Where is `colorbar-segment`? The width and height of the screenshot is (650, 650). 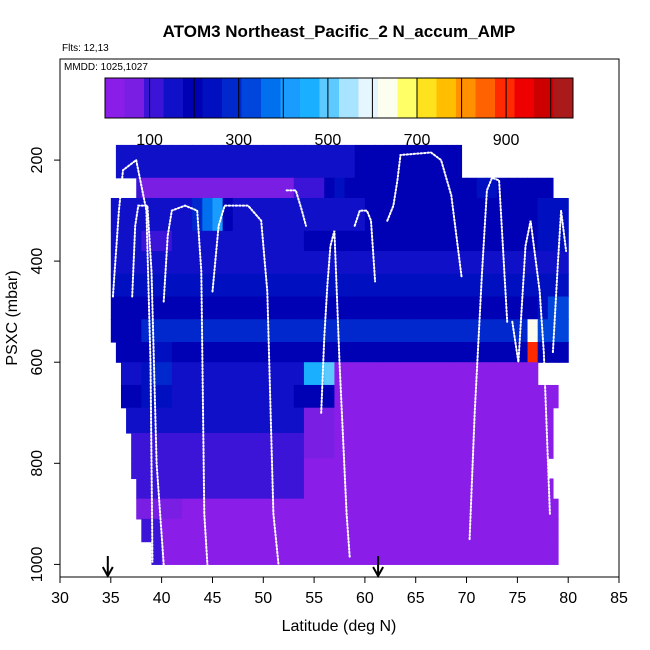
colorbar-segment is located at coordinates (368, 98).